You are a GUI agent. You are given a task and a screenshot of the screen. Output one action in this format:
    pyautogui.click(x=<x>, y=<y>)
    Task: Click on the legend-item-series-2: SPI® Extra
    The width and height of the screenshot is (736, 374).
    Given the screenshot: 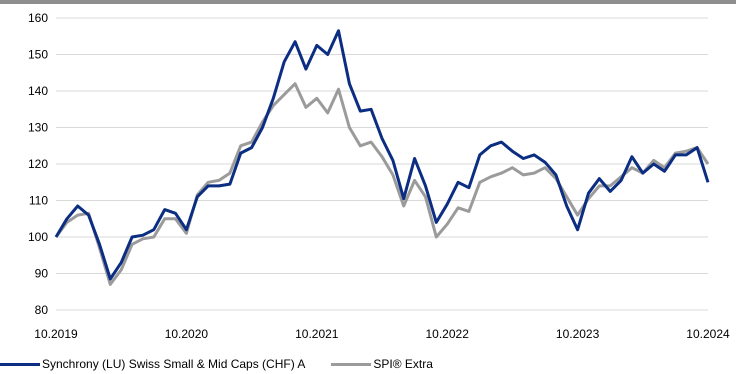 What is the action you would take?
    pyautogui.click(x=382, y=364)
    